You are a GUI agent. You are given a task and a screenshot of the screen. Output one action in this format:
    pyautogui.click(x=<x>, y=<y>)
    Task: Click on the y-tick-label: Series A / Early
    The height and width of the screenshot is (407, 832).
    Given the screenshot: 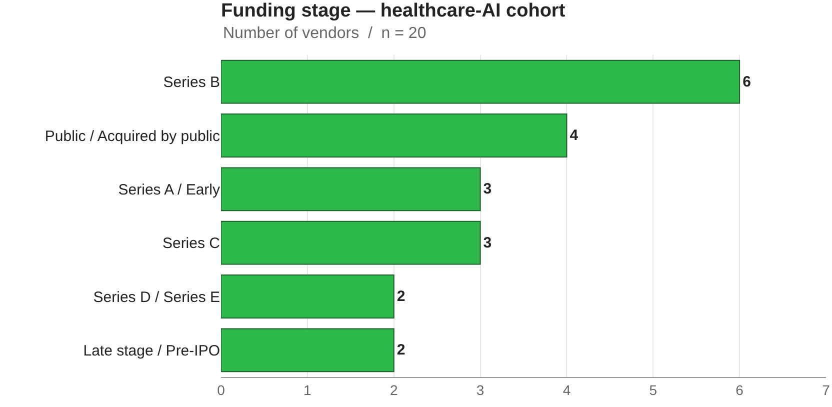 What is the action you would take?
    pyautogui.click(x=169, y=189)
    